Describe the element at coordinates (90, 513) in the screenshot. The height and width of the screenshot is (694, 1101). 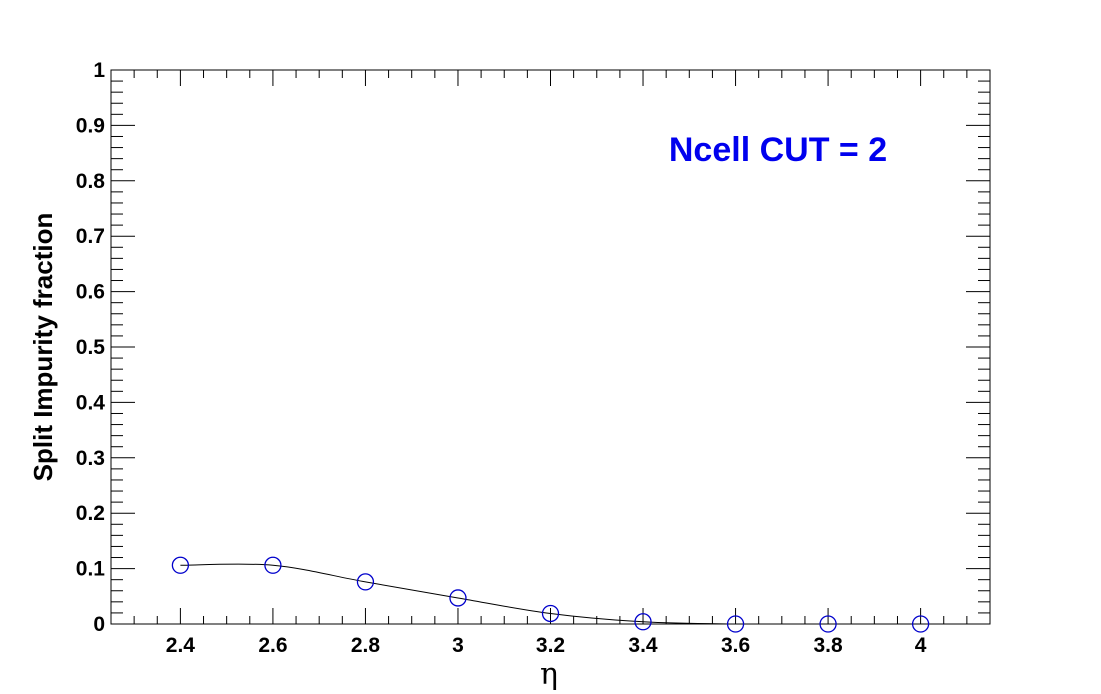
I see `y-tick-label: 0.2` at that location.